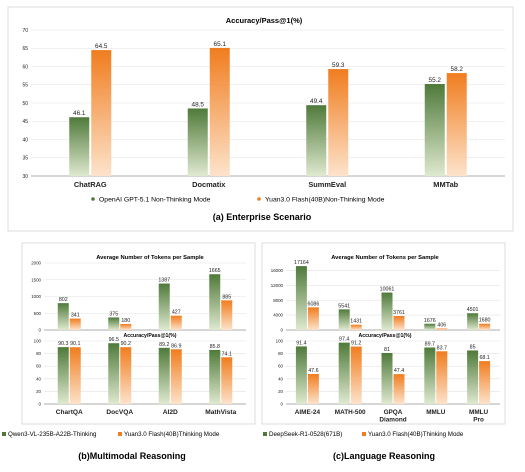 The width and height of the screenshot is (525, 472). What do you see at coordinates (38, 391) in the screenshot?
I see `mm_acc-ytick-label: 20` at bounding box center [38, 391].